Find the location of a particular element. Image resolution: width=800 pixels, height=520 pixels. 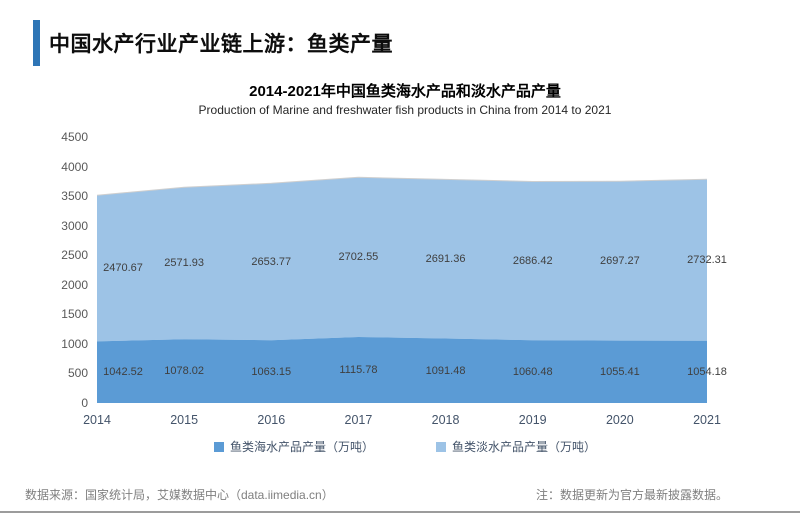

x-tick-label: 2014 is located at coordinates (97, 420).